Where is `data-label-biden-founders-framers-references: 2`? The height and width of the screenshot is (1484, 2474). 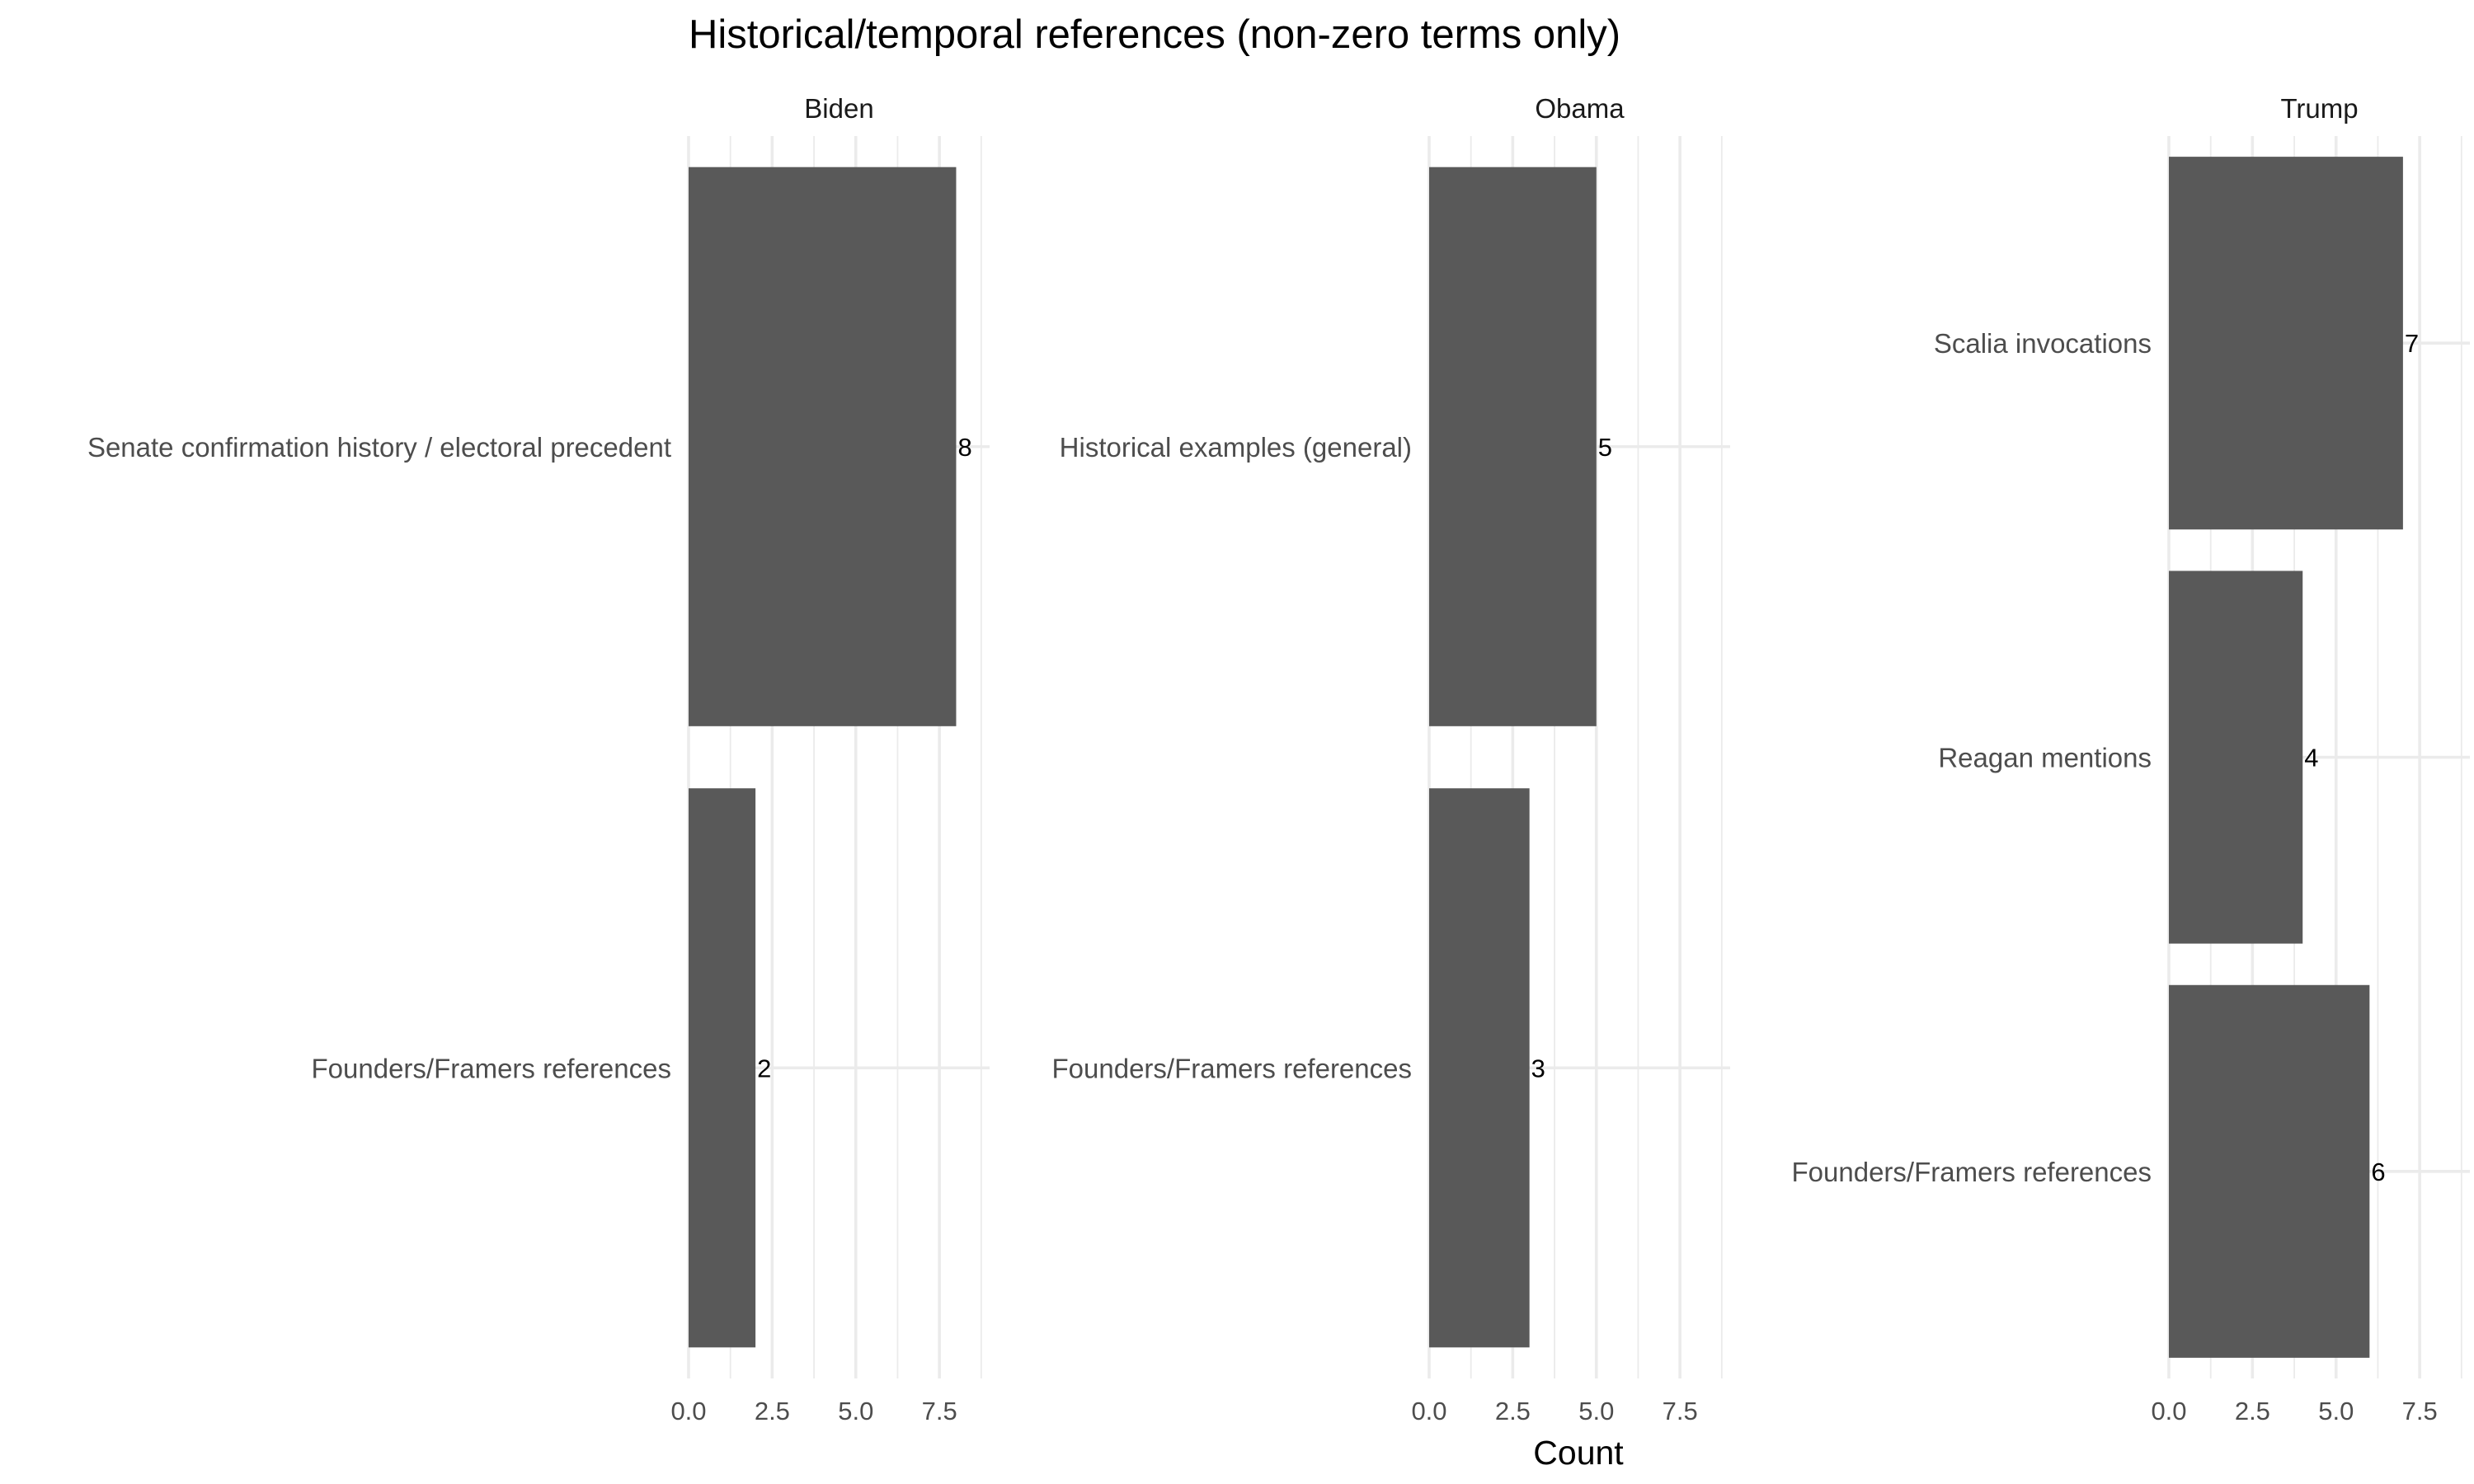 data-label-biden-founders-framers-references: 2 is located at coordinates (764, 1068).